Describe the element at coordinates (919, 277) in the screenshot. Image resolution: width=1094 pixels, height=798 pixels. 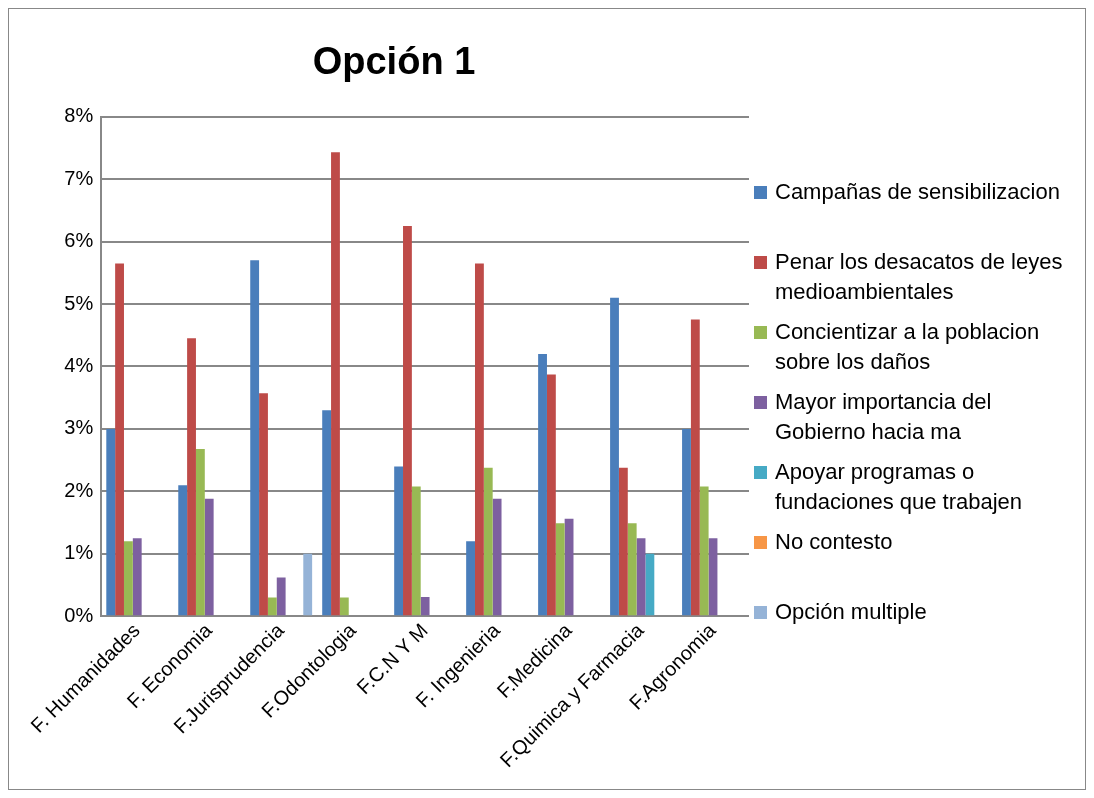
I see `legend-label: Penar los desacatos de leyes medioambientales` at that location.